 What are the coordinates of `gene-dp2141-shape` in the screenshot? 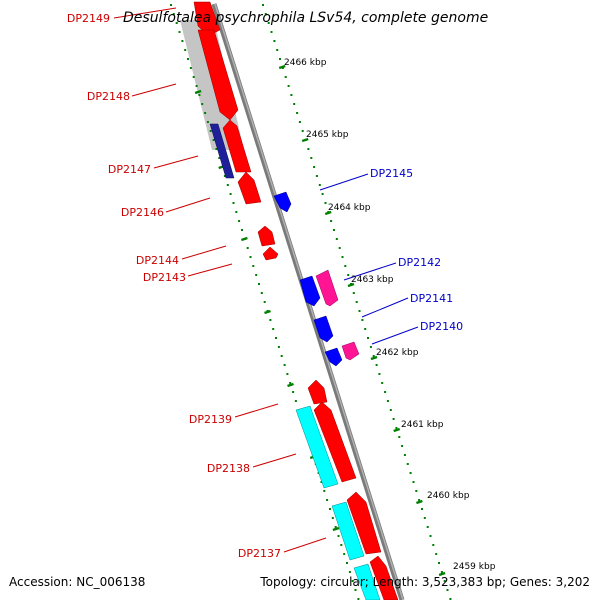 It's located at (323, 329).